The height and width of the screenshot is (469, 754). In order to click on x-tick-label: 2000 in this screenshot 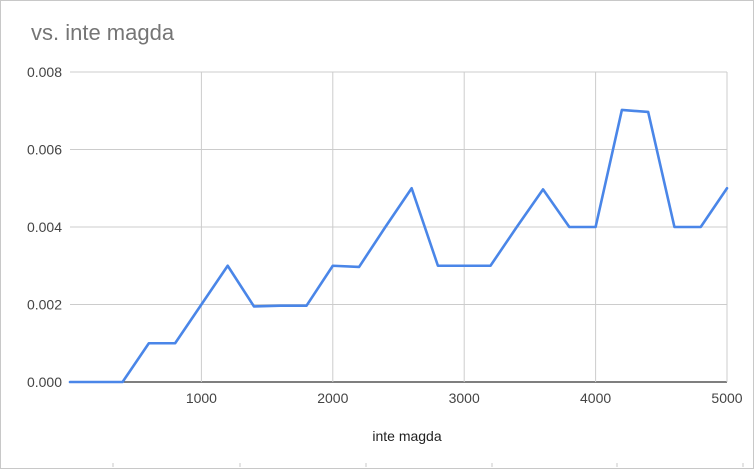, I will do `click(332, 398)`.